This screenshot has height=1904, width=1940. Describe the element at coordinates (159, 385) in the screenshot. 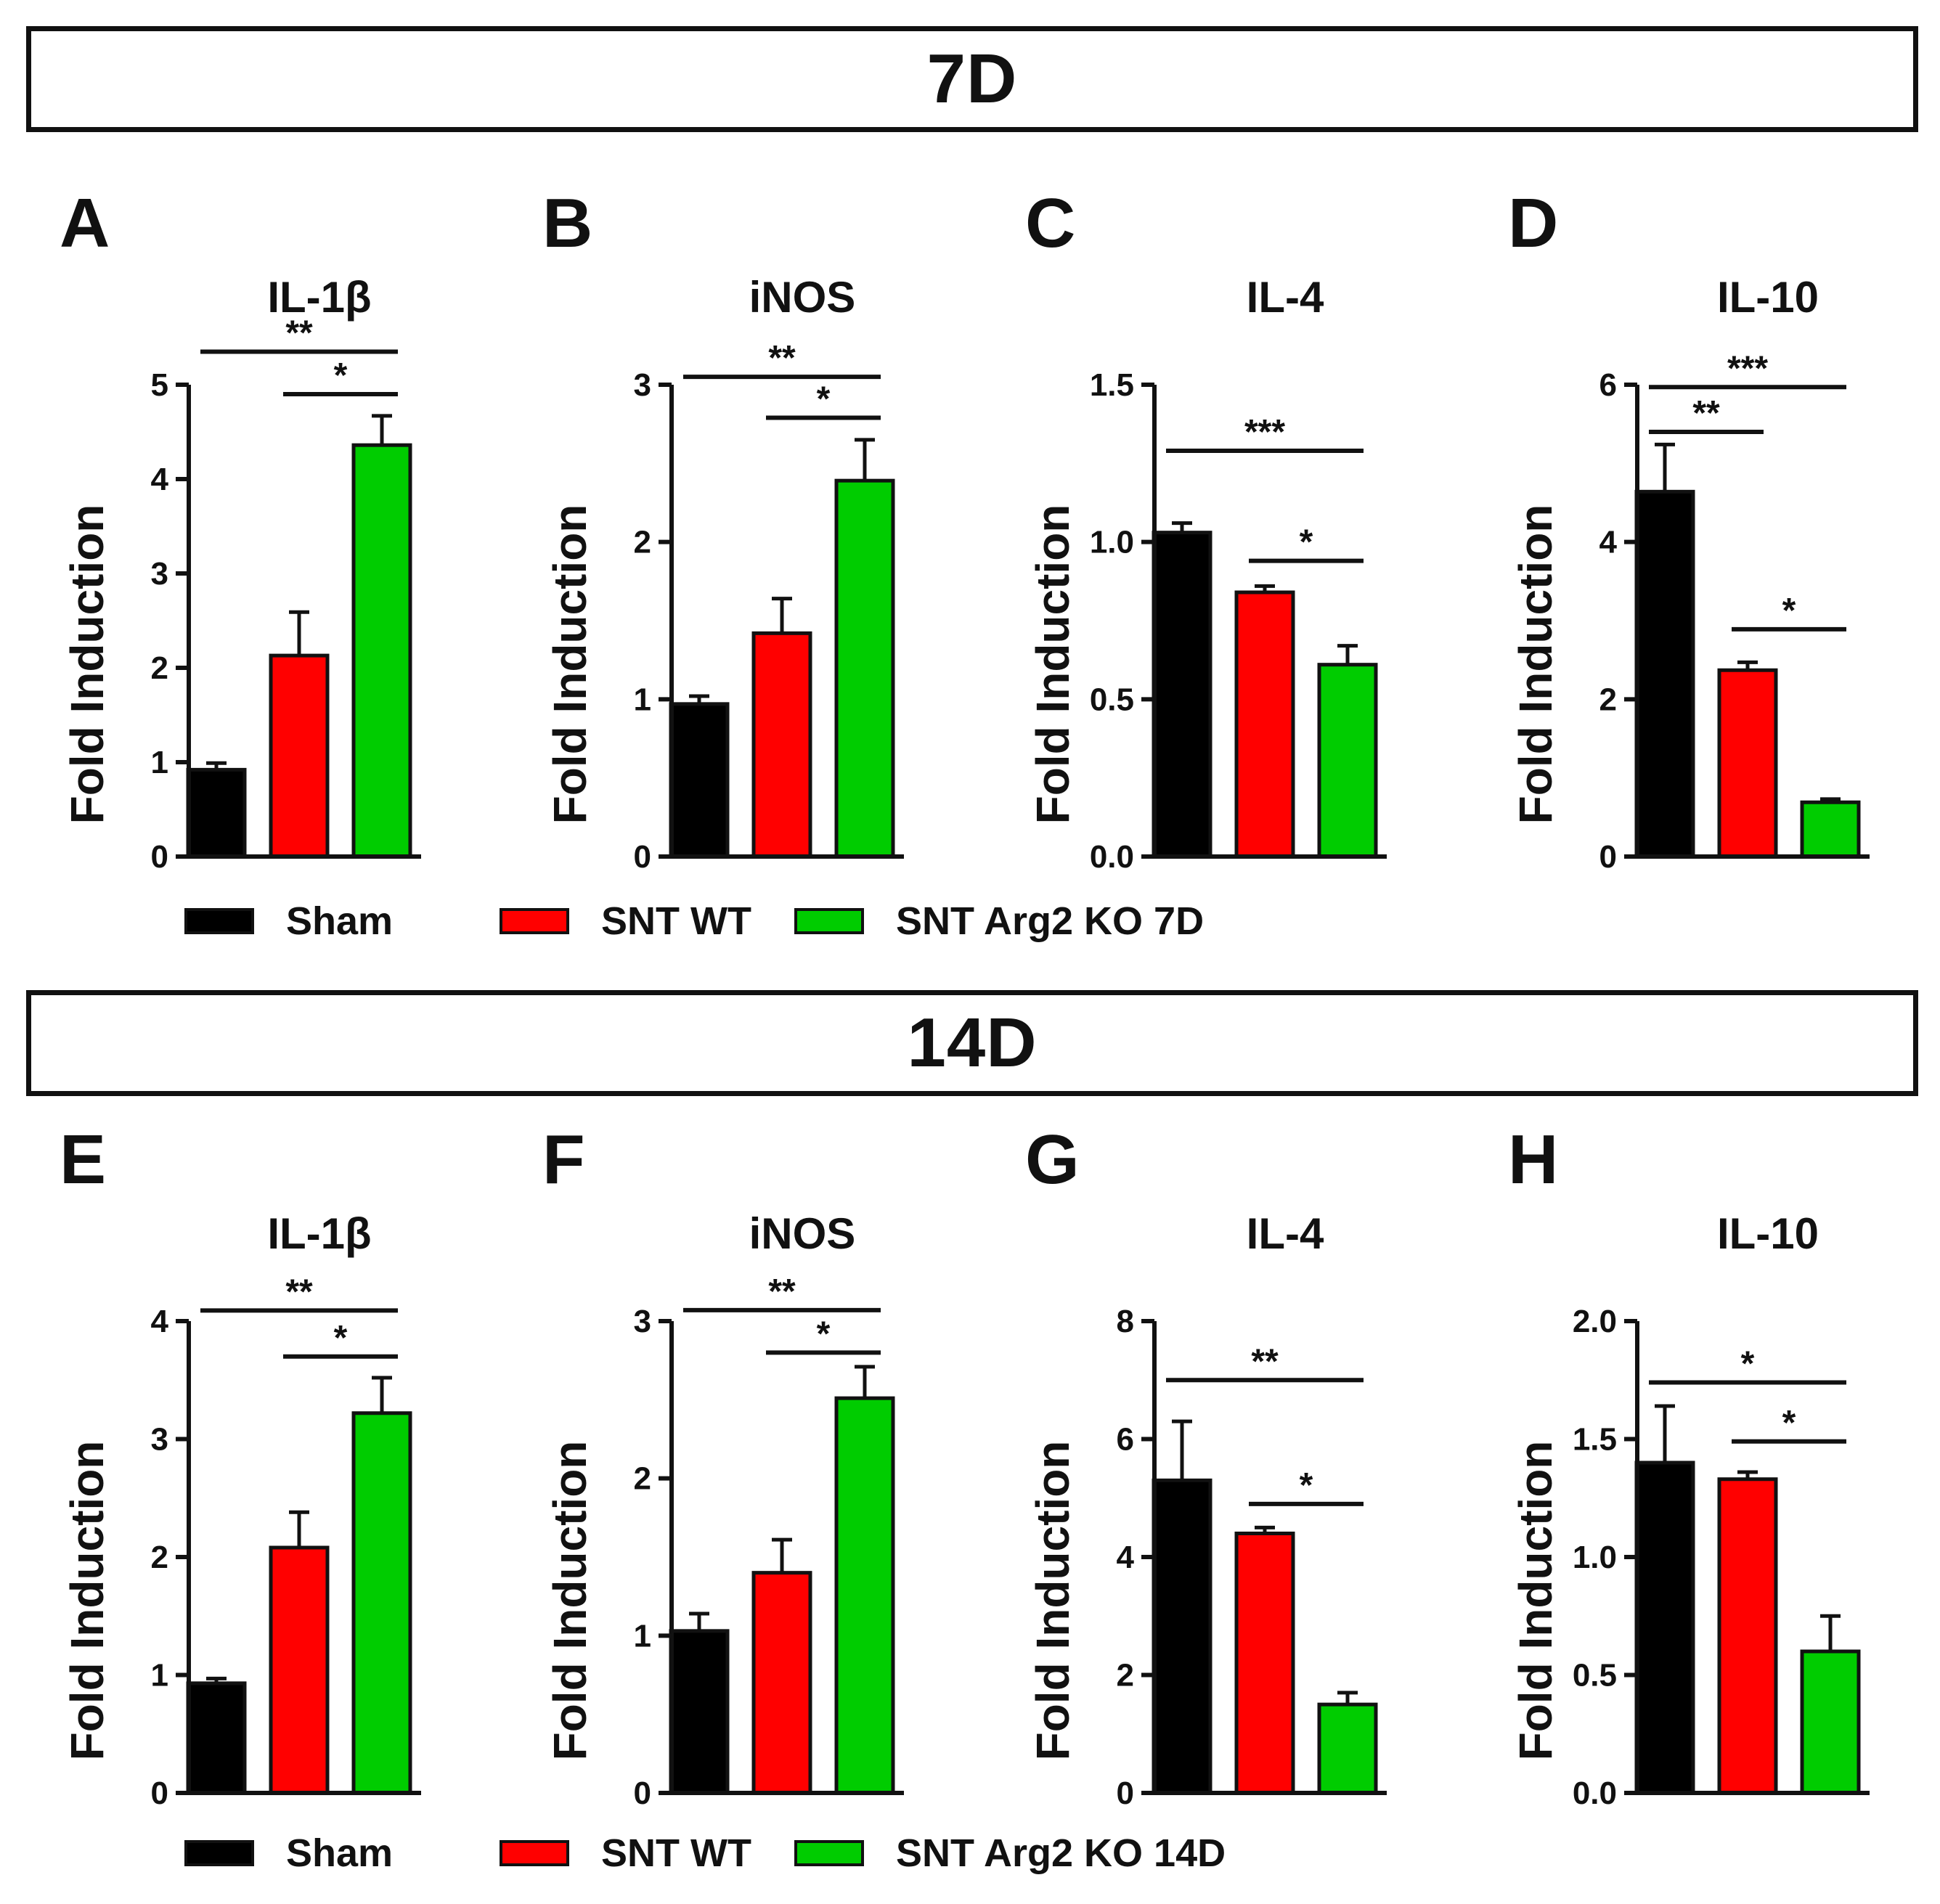

I see `y-tick-label: 5` at that location.